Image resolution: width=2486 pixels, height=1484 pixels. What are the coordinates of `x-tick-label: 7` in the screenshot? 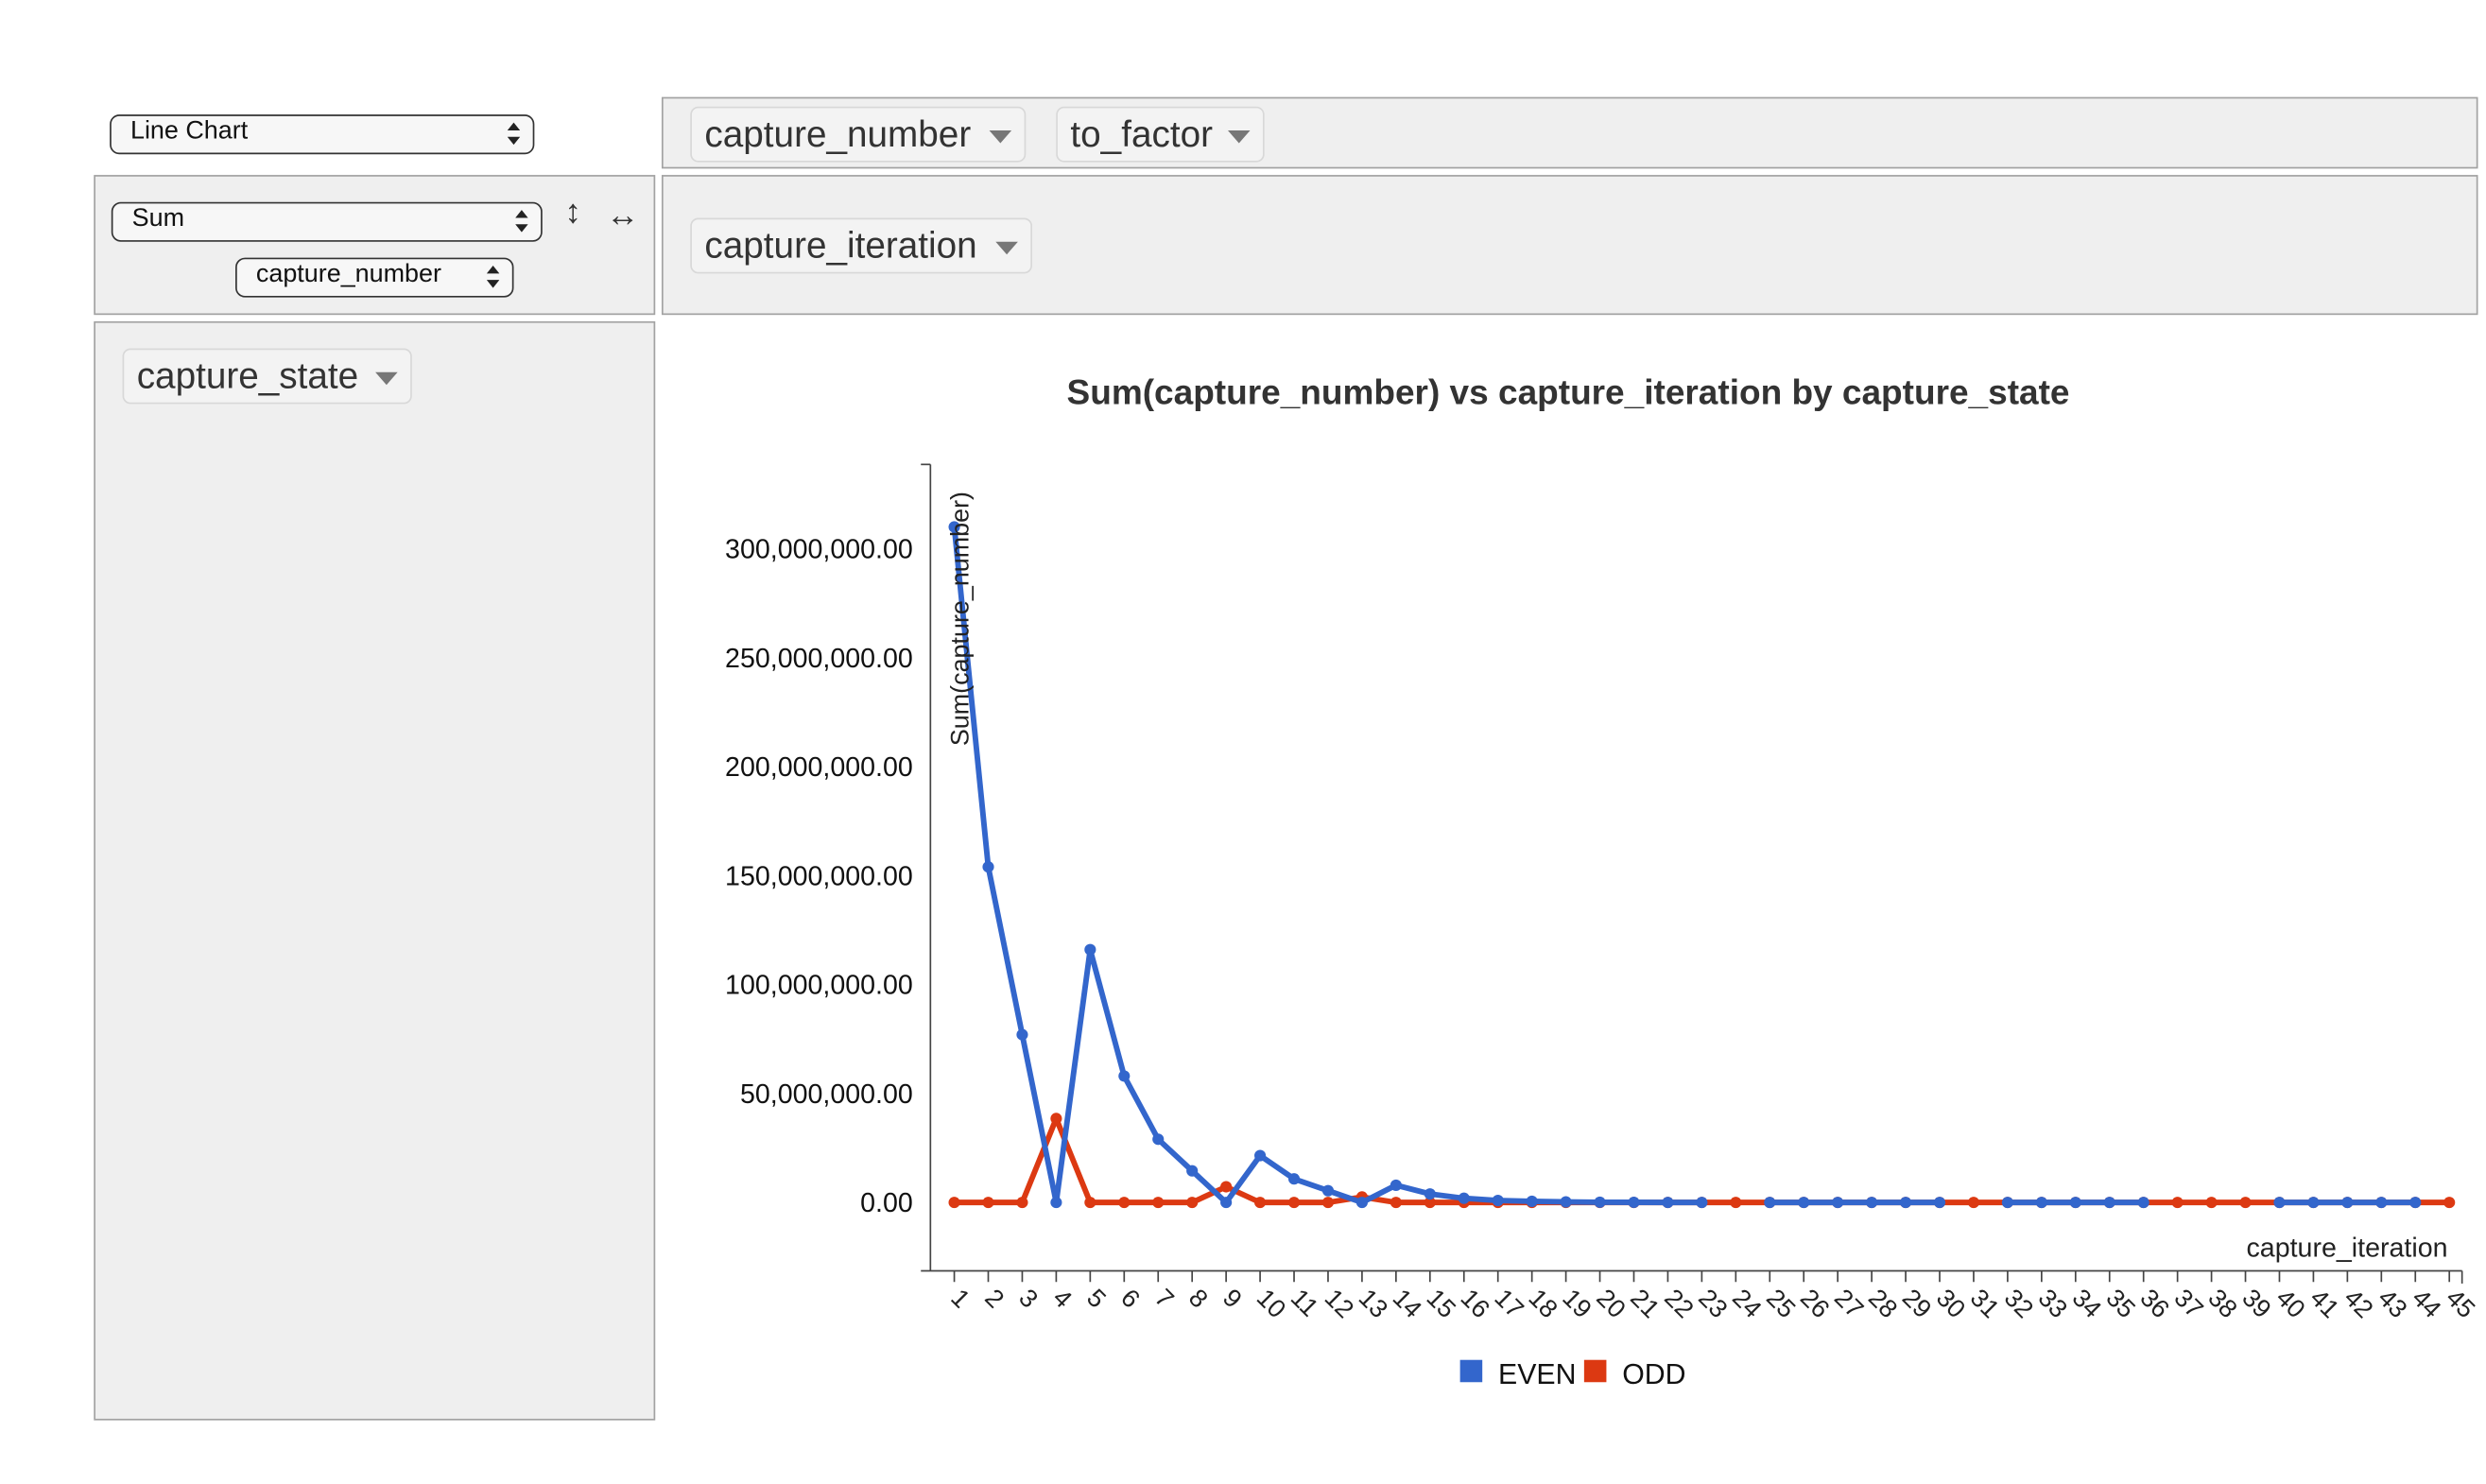 It's located at (1165, 1299).